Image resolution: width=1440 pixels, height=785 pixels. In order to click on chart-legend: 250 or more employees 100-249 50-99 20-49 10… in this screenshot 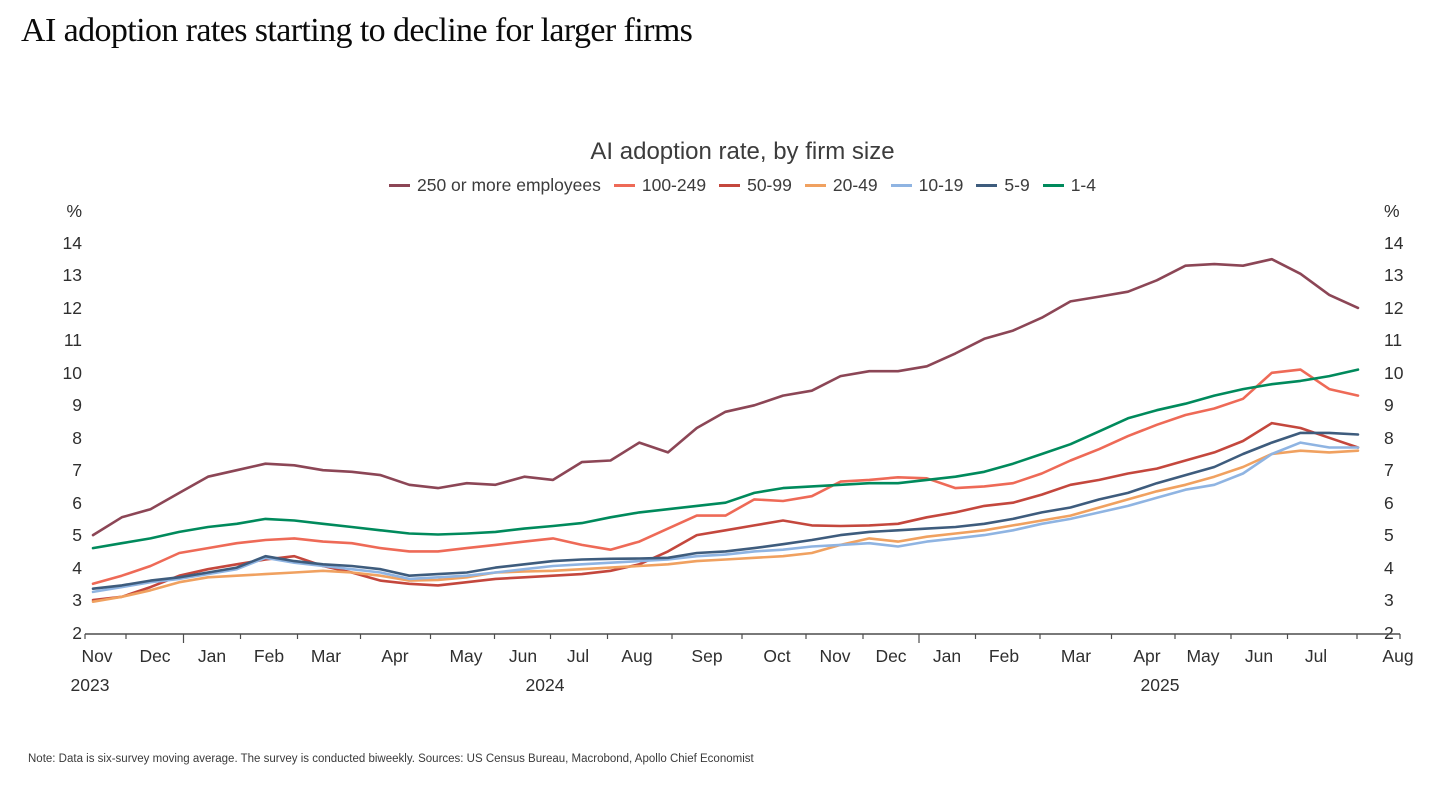, I will do `click(742, 185)`.